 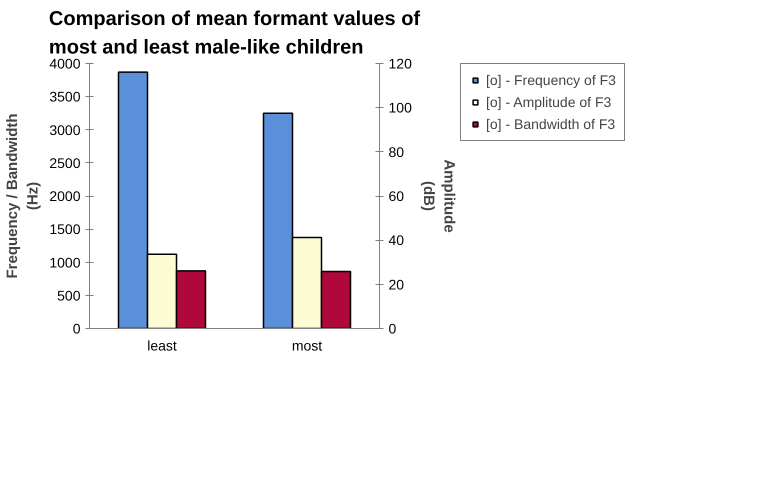 I want to click on y-tick-label: 1500, so click(x=65, y=229).